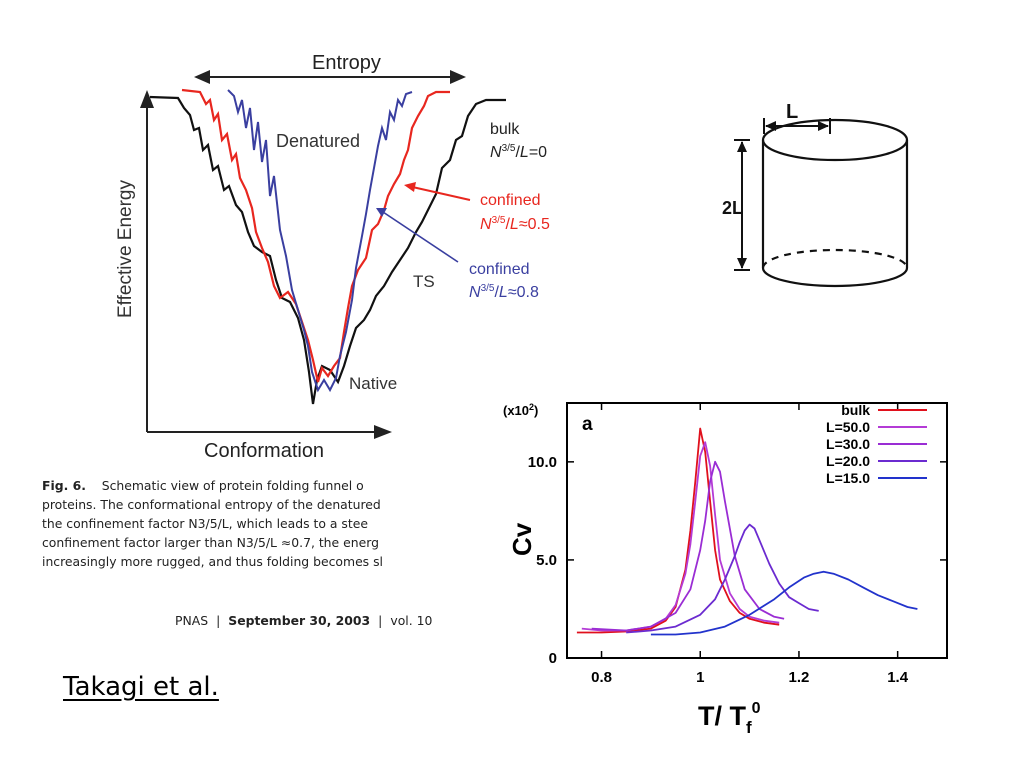 This screenshot has height=768, width=1024. What do you see at coordinates (264, 451) in the screenshot?
I see `funnel-x-axis-label: Conformation` at bounding box center [264, 451].